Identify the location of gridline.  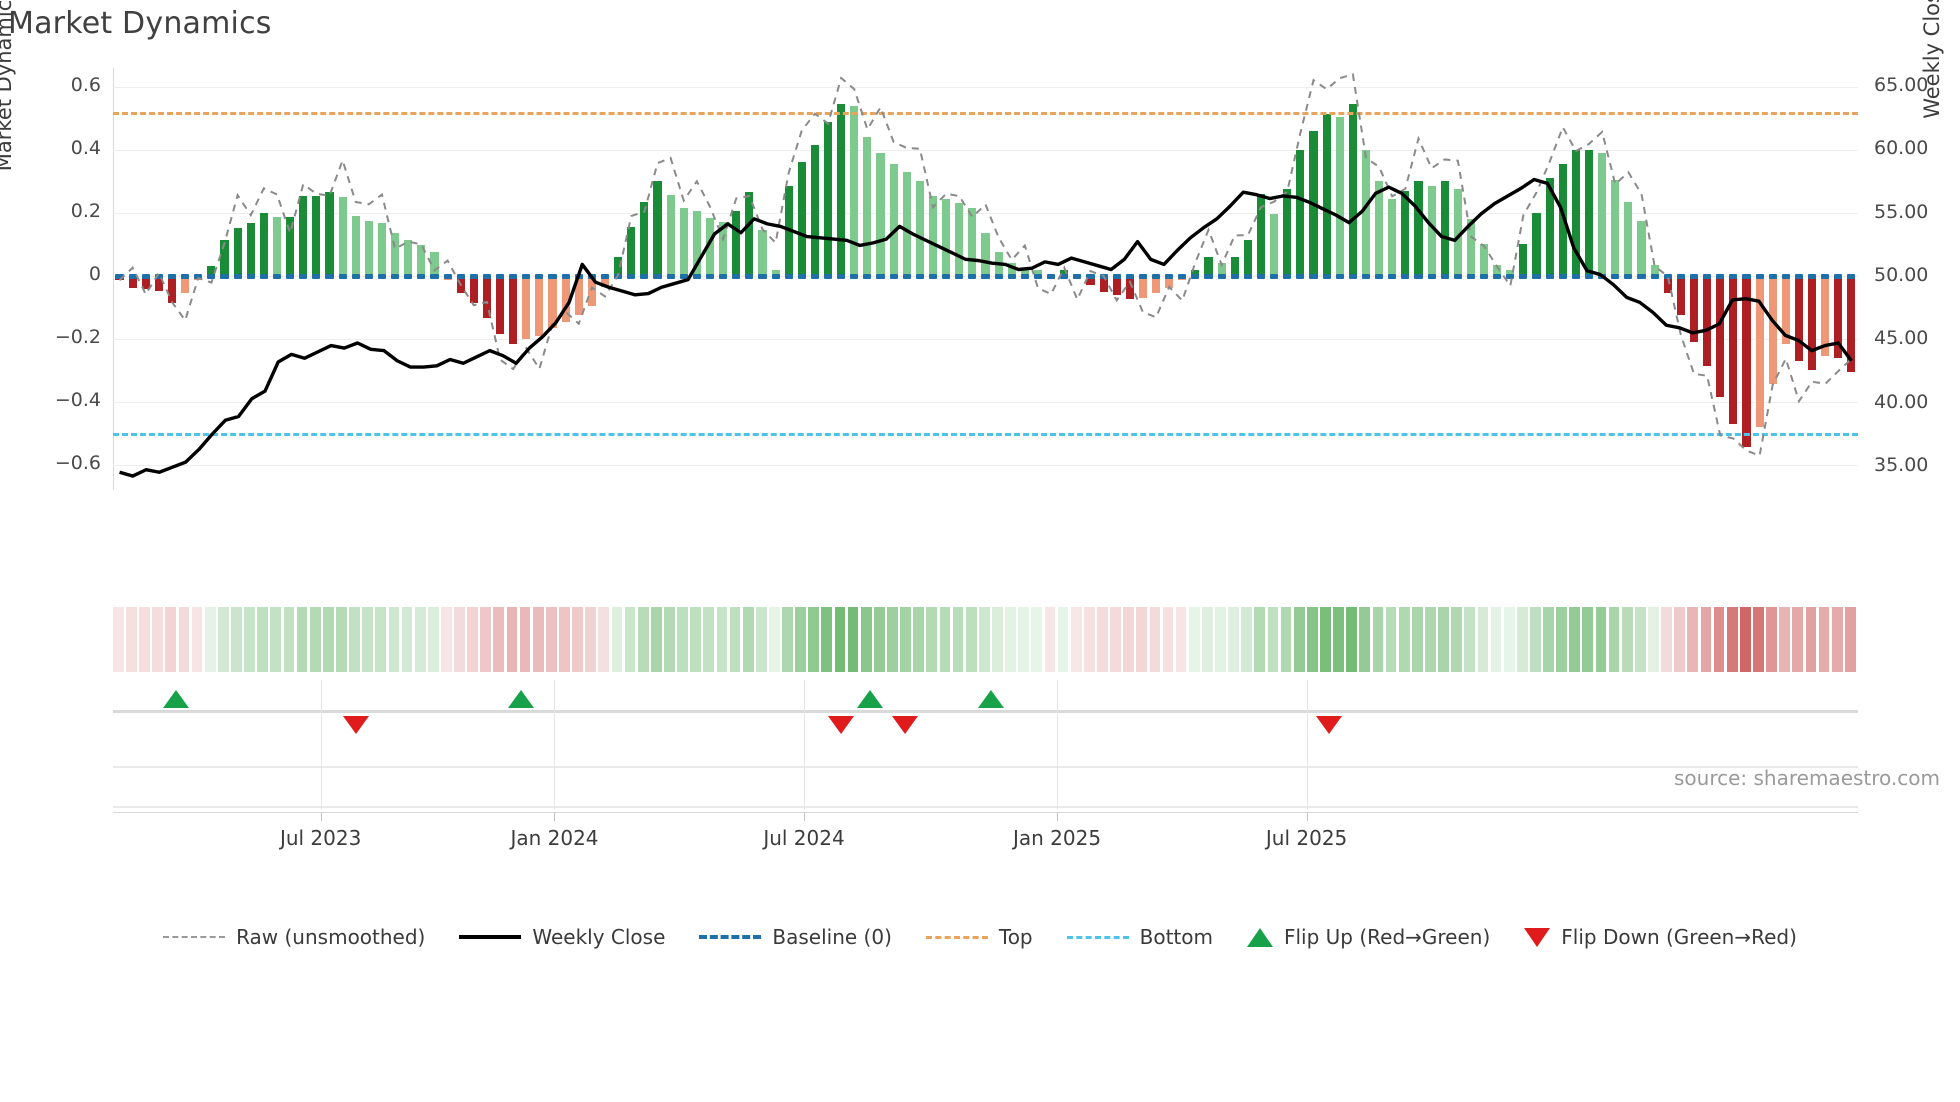
(985, 339).